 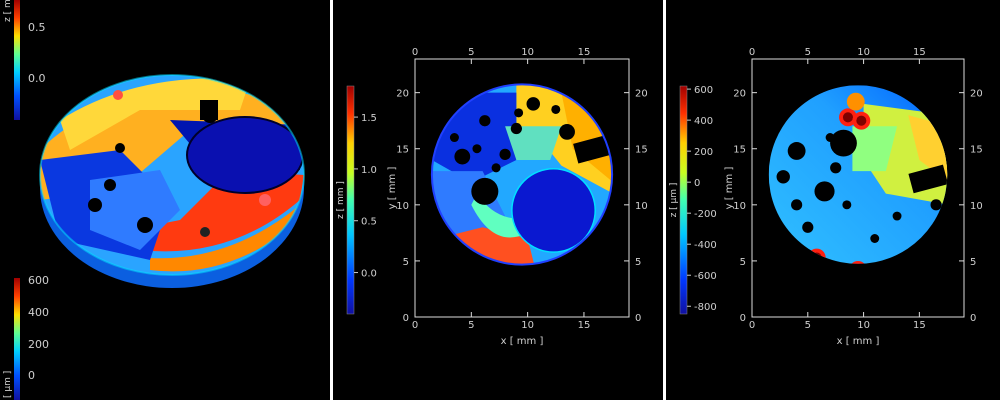 I want to click on colorbar-label: z [ µm ], so click(x=674, y=200).